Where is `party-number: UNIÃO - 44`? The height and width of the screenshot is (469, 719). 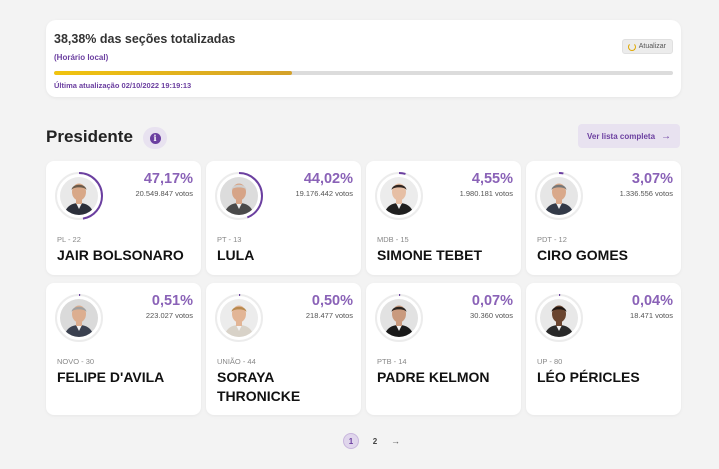 party-number: UNIÃO - 44 is located at coordinates (236, 361).